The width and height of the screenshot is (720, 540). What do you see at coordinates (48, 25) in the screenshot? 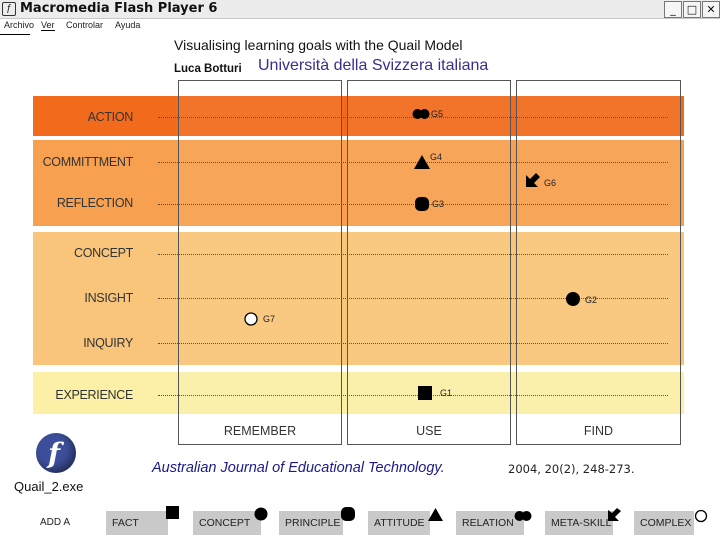
I see `menu-ver: Ver` at bounding box center [48, 25].